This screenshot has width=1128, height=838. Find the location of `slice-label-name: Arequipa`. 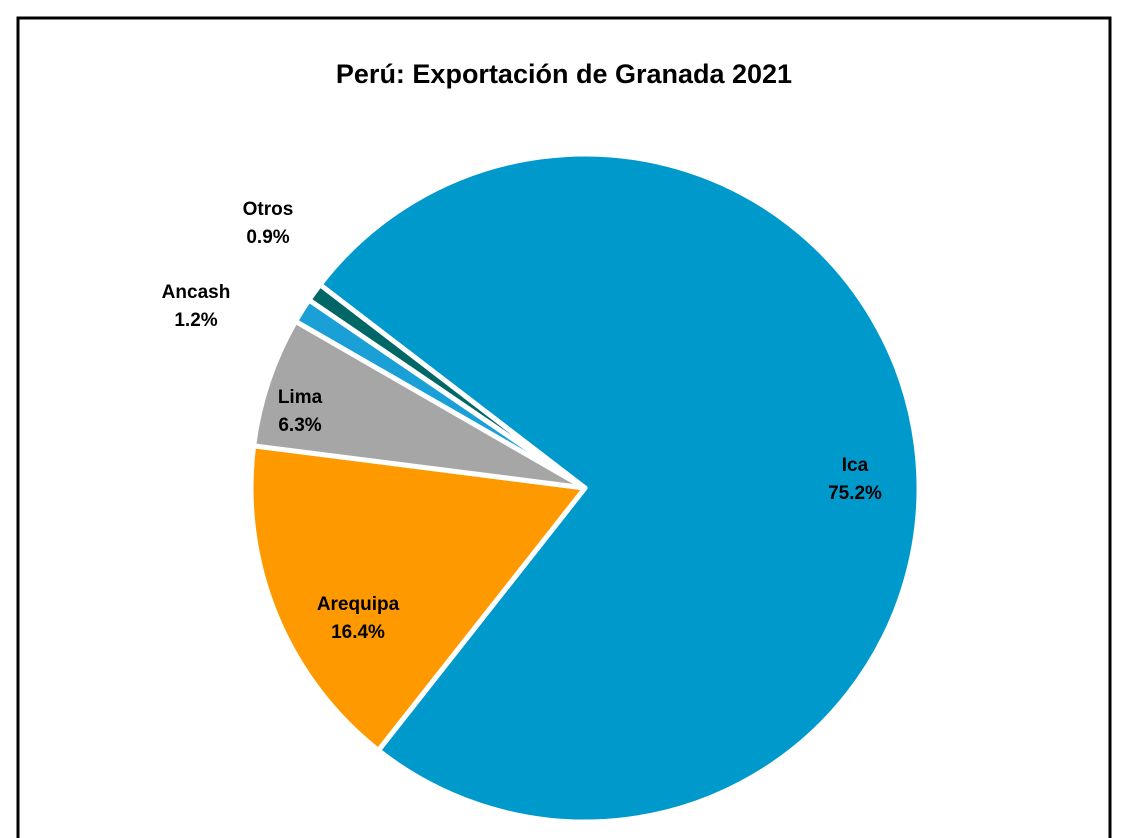

slice-label-name: Arequipa is located at coordinates (358, 604).